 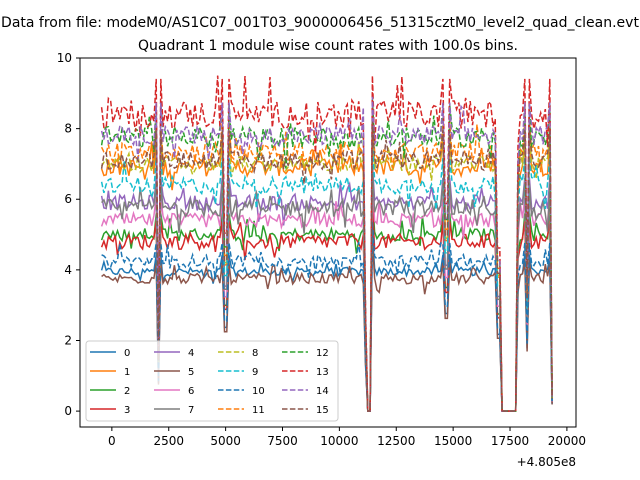 What do you see at coordinates (64, 58) in the screenshot?
I see `y-tick-label: 10` at bounding box center [64, 58].